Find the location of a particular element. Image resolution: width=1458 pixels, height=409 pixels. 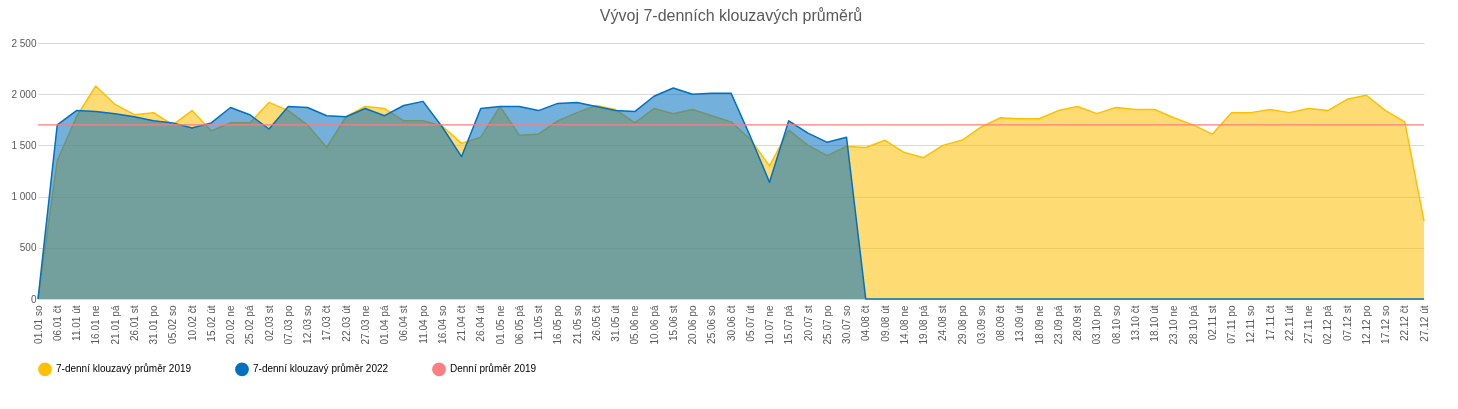

y-tick-label: 1 500 is located at coordinates (24, 145).